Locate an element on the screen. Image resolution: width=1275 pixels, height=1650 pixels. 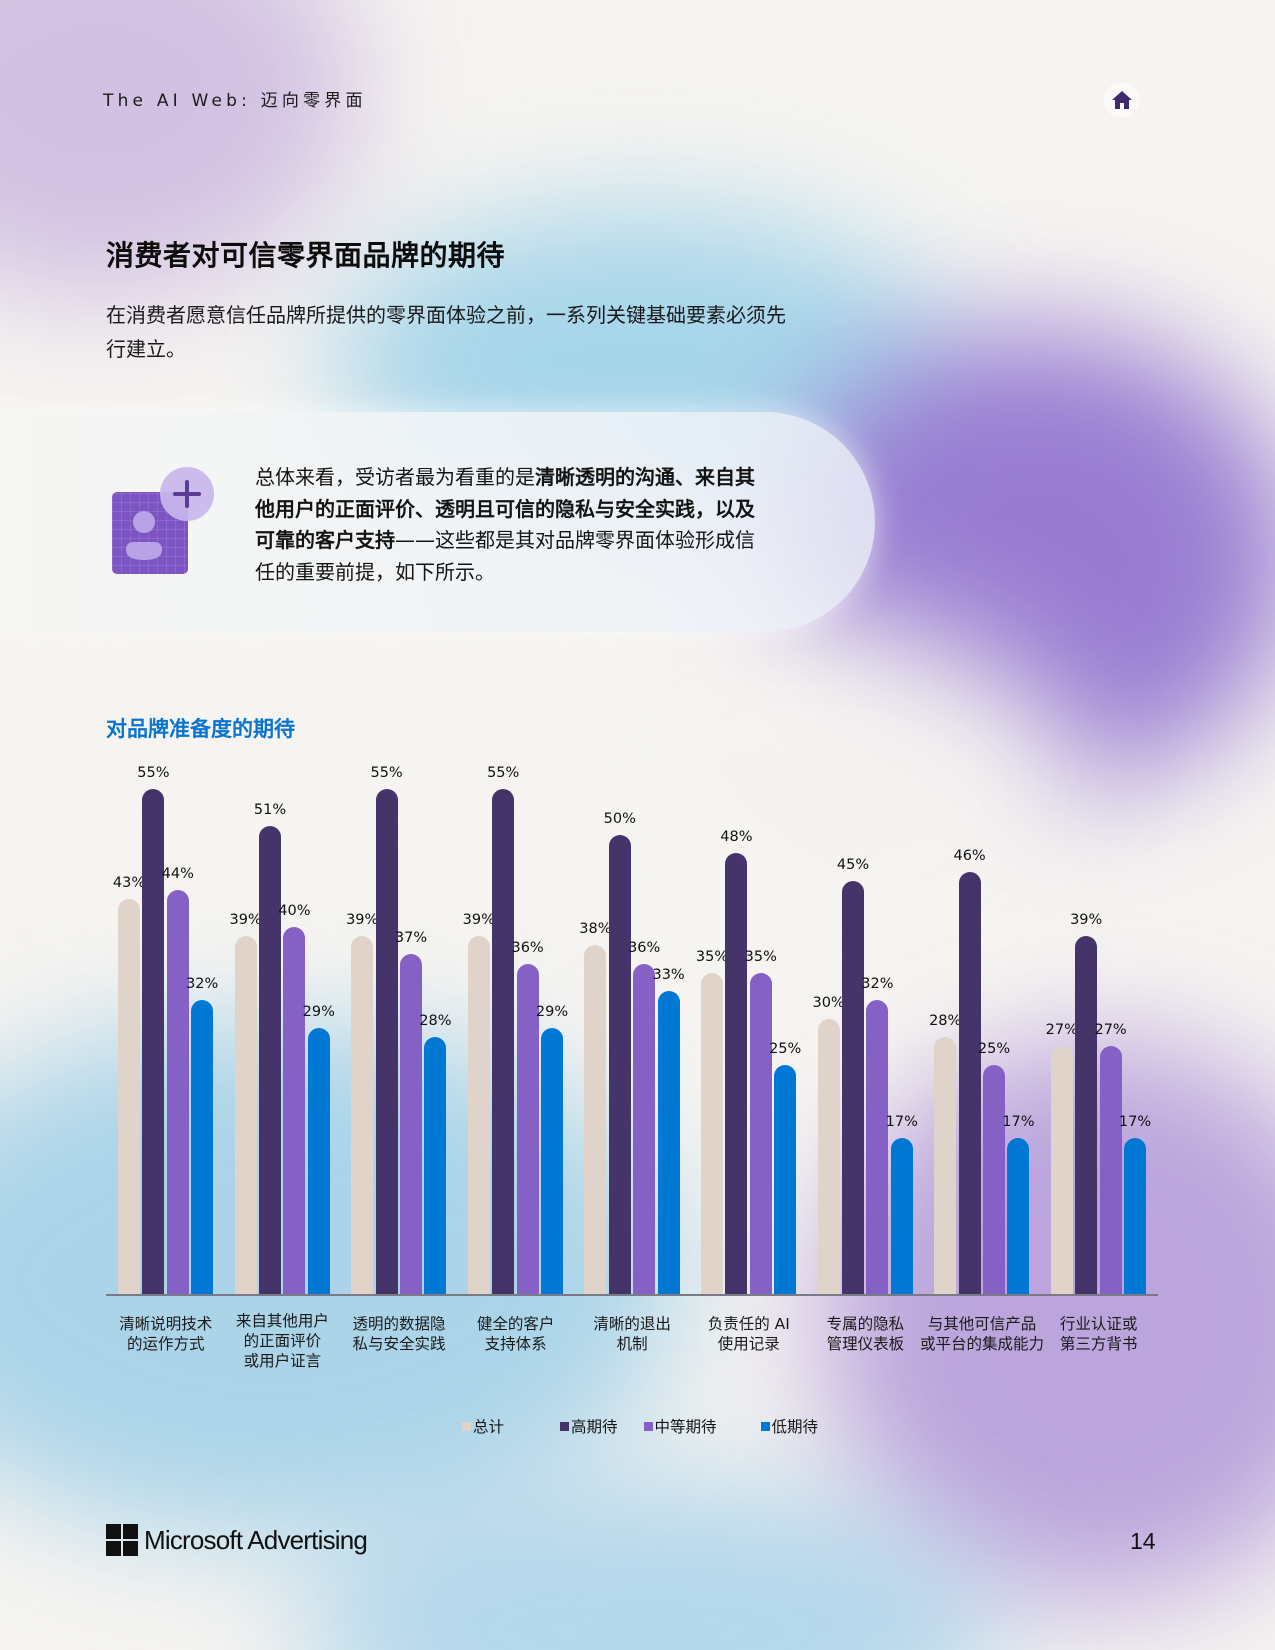
legend-swatch-high is located at coordinates (565, 1426).